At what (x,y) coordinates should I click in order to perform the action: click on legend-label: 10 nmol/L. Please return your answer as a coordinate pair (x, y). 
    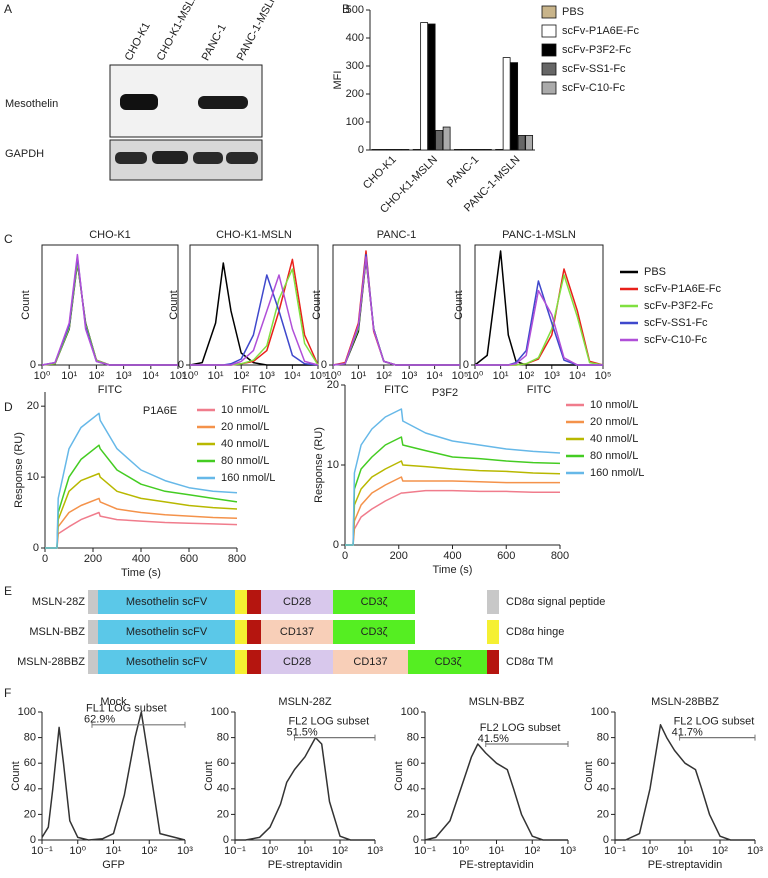
    Looking at the image, I should click on (245, 410).